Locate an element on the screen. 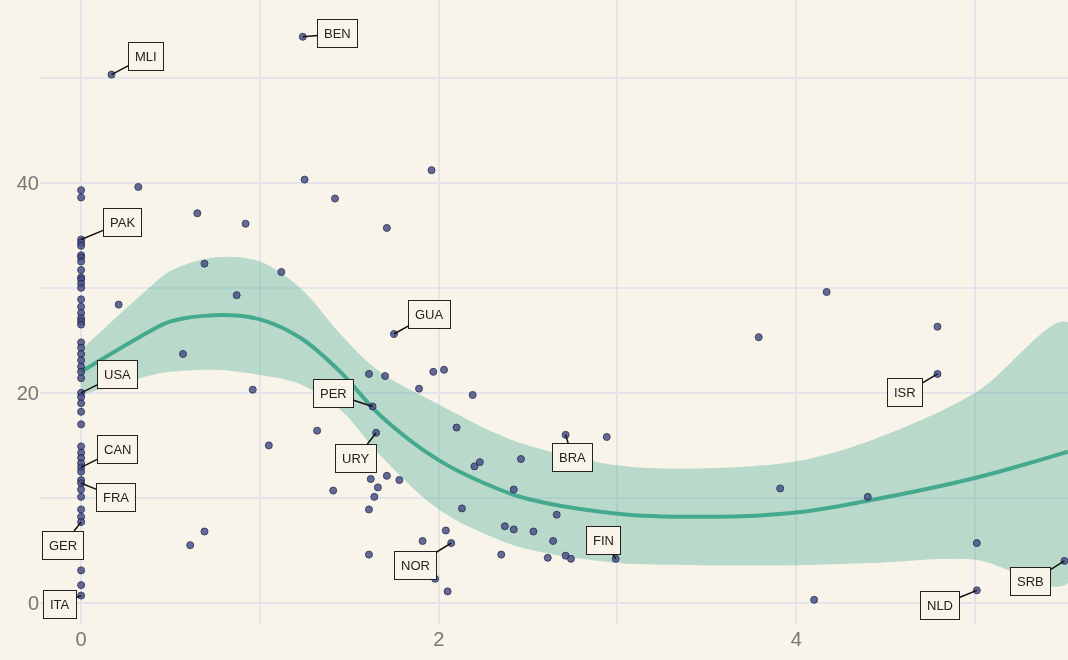 This screenshot has height=660, width=1068. annotation: USA is located at coordinates (118, 374).